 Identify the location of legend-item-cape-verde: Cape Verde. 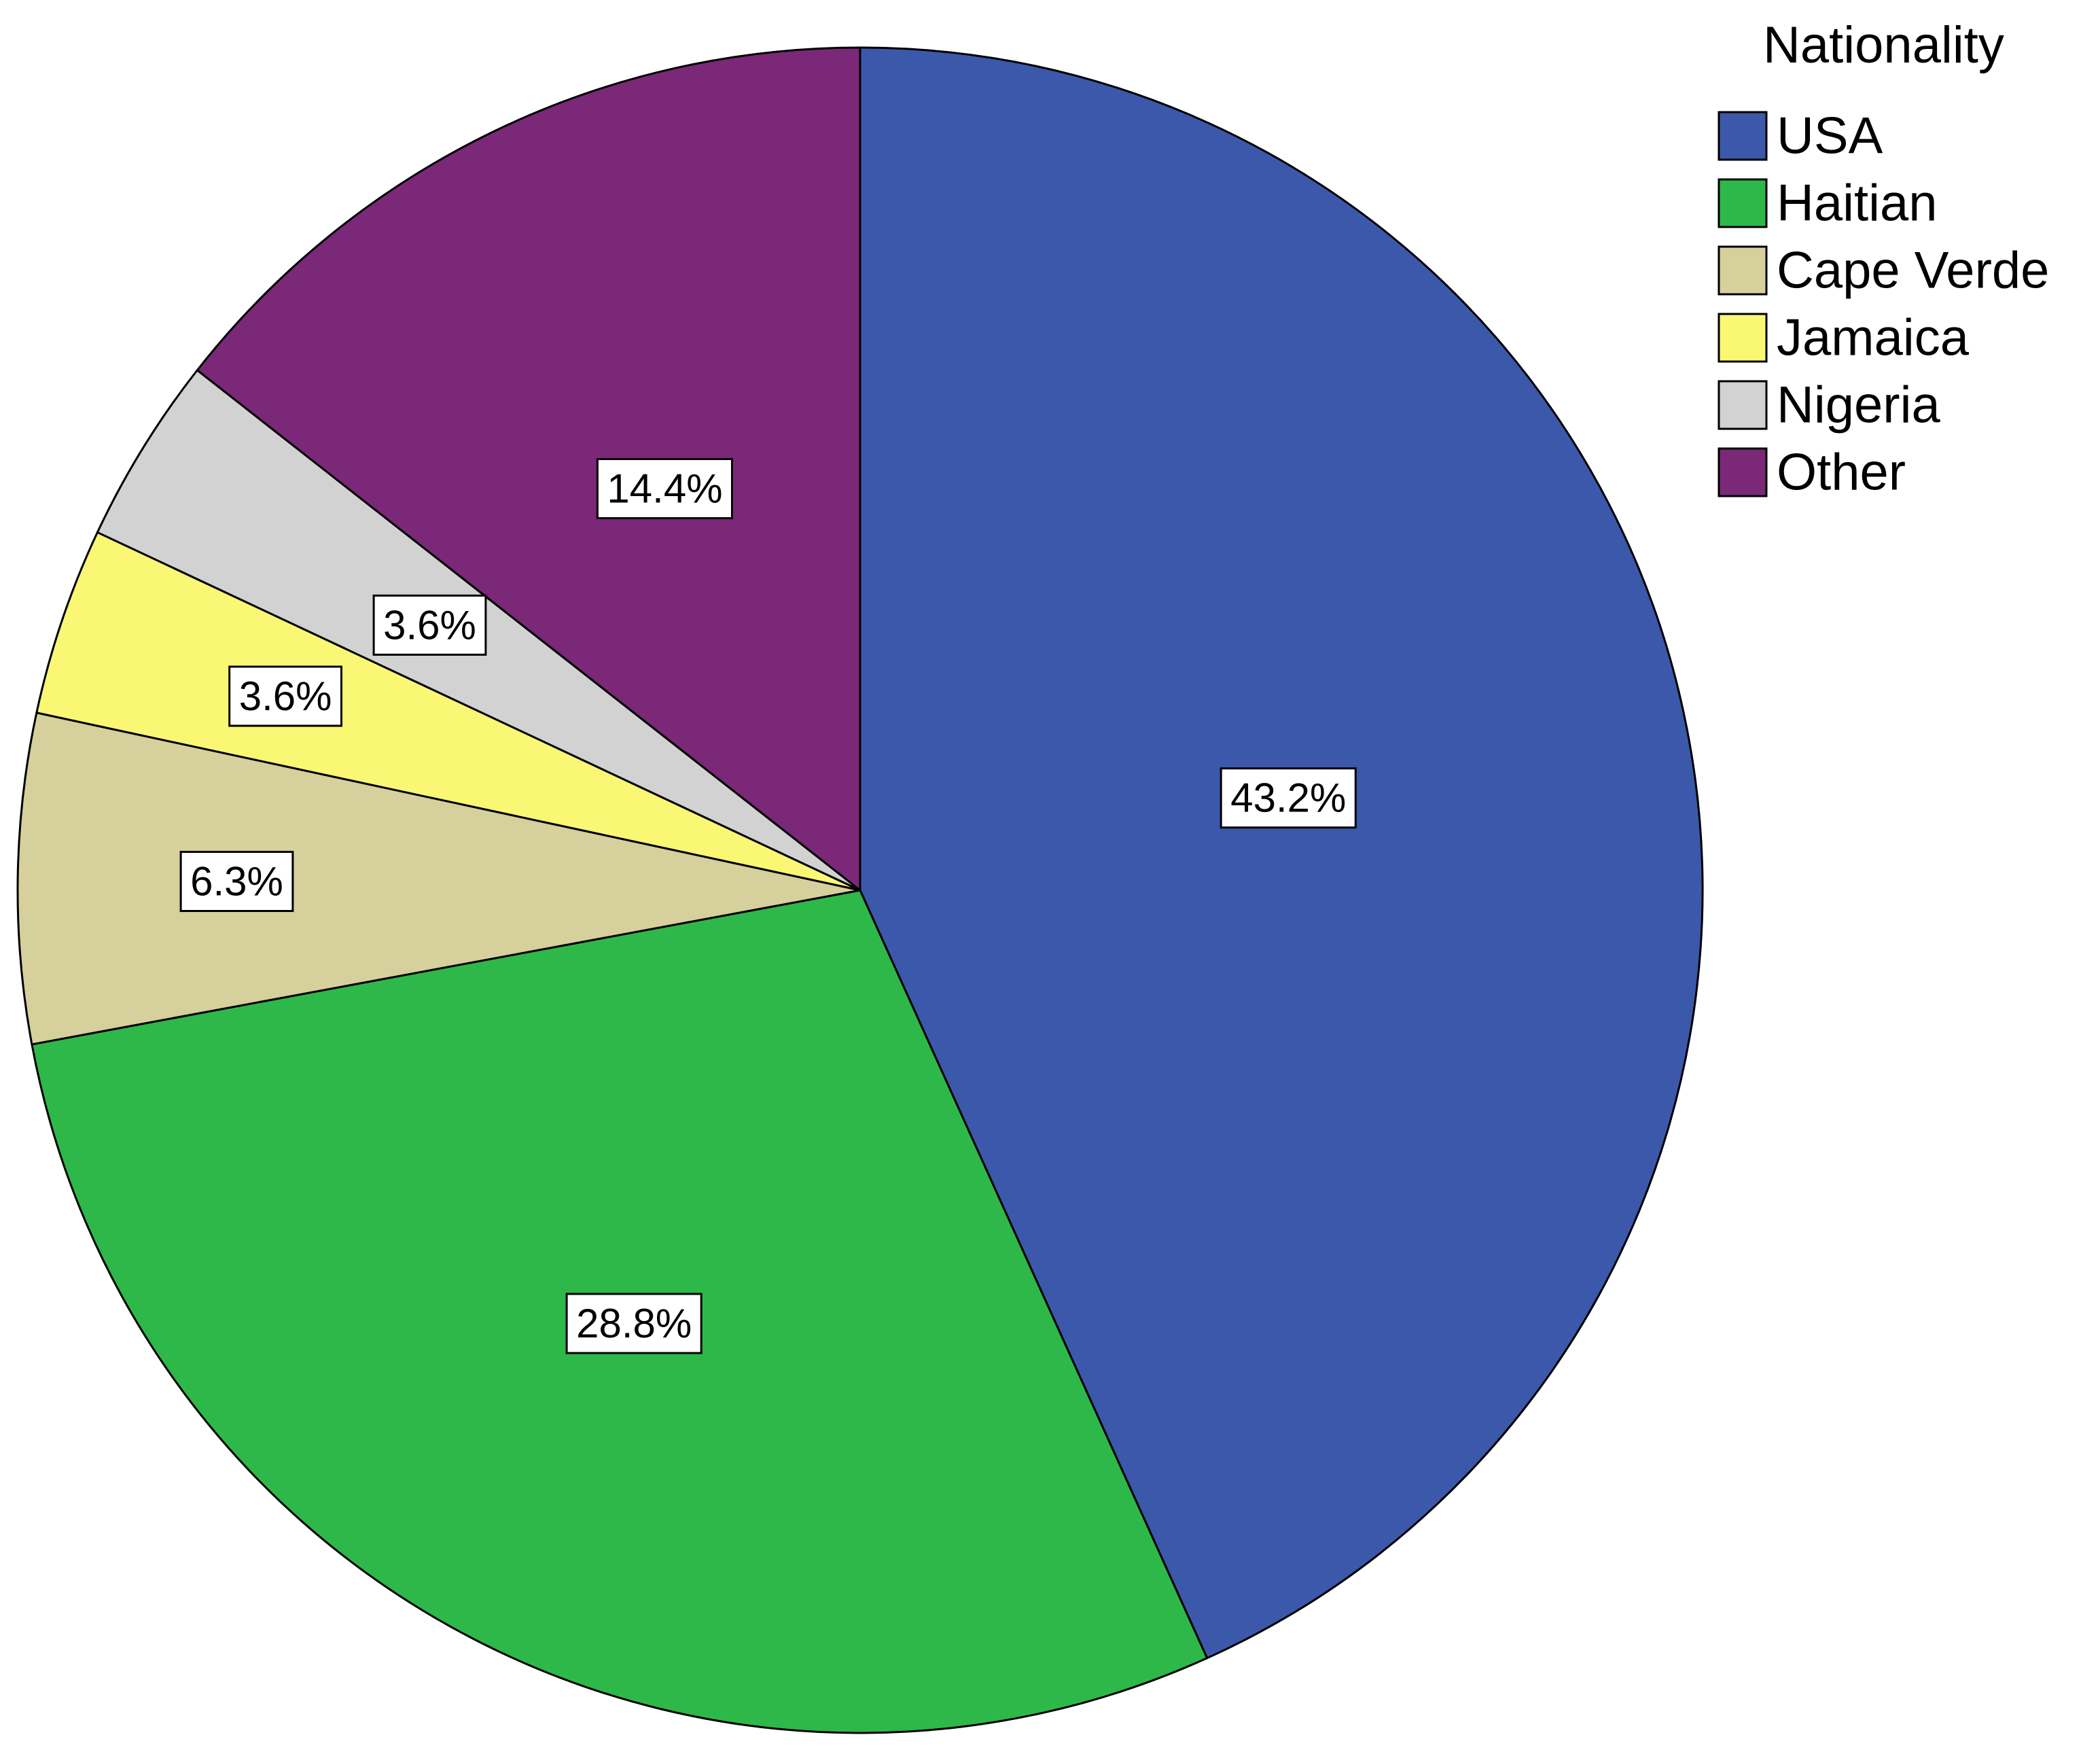
(1884, 271).